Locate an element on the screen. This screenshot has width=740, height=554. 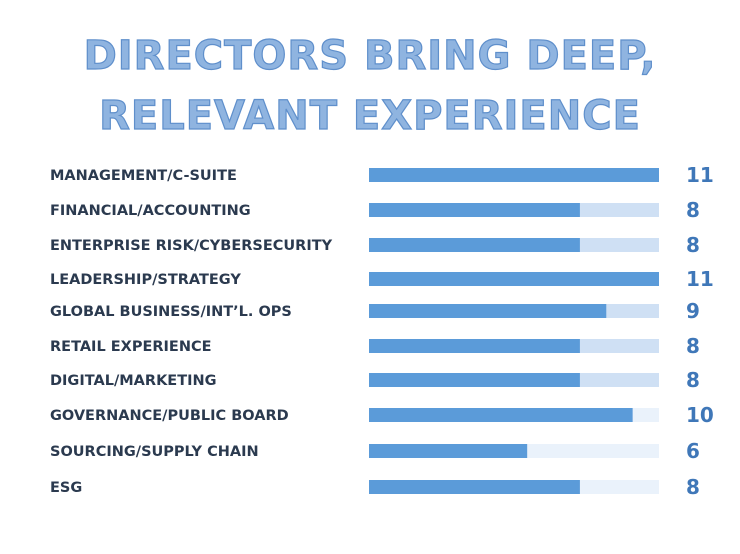
category-label: FINANCIAL/ACCOUNTING is located at coordinates (150, 211).